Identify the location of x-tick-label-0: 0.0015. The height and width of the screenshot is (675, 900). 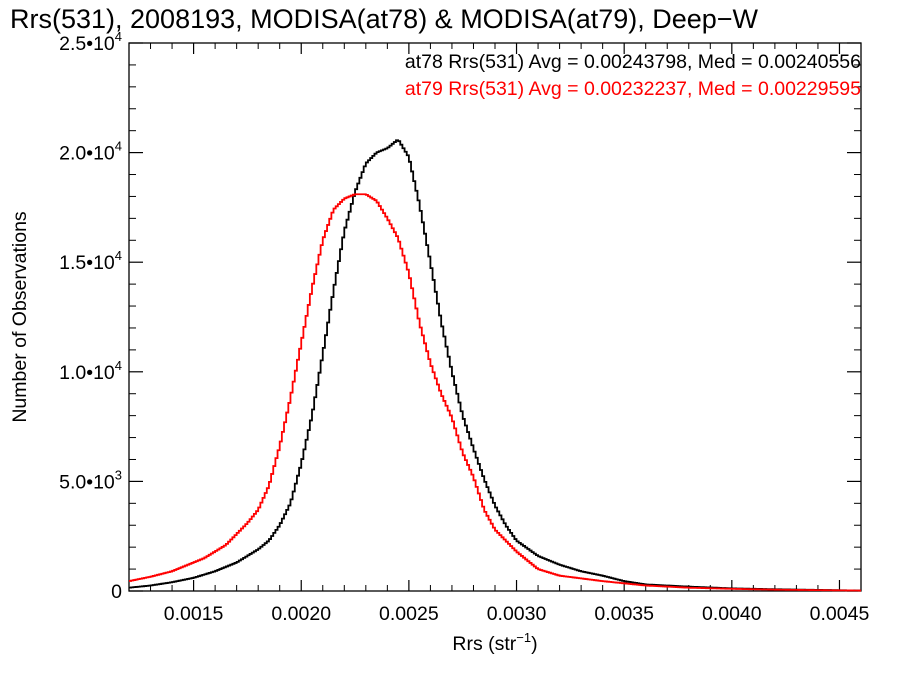
(194, 614).